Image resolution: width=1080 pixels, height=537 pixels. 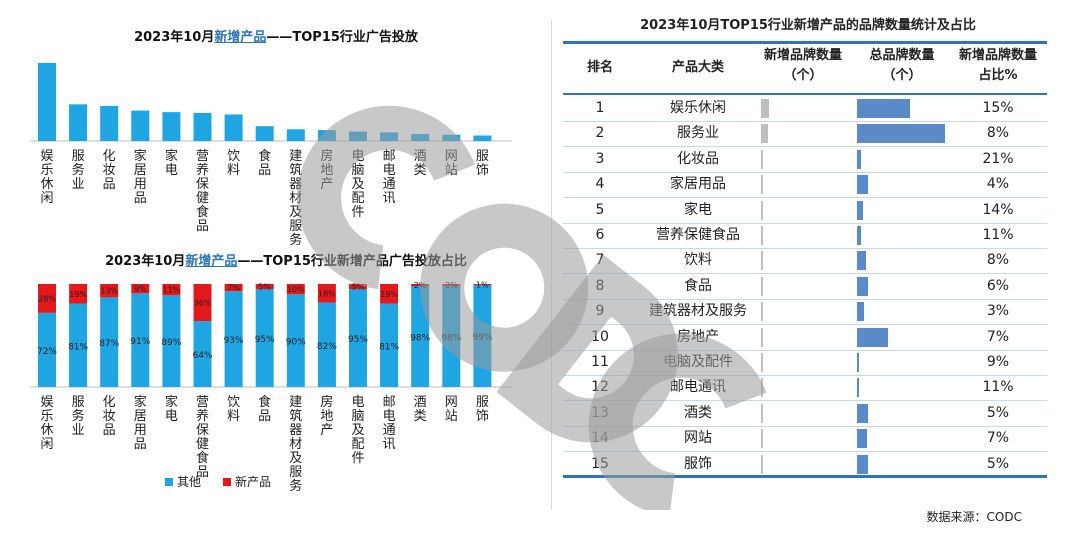 What do you see at coordinates (203, 303) in the screenshot?
I see `new-value-label: 36%` at bounding box center [203, 303].